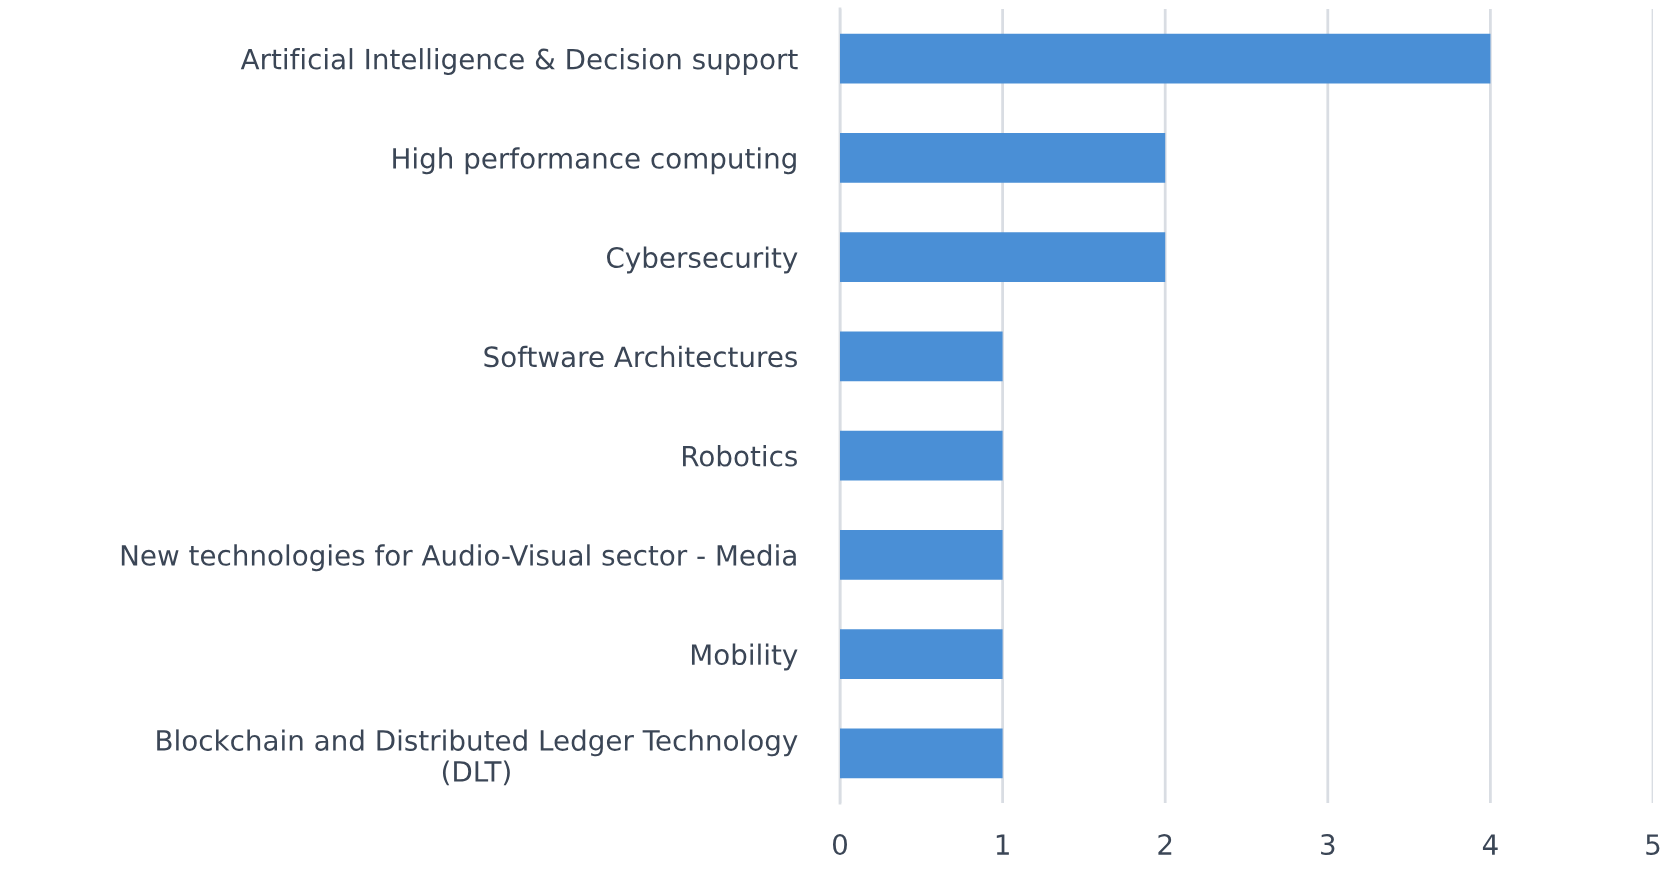 The image size is (1664, 870). I want to click on y-tick-label: Blockchain and Distributed Ledger Technology (DLT), so click(477, 757).